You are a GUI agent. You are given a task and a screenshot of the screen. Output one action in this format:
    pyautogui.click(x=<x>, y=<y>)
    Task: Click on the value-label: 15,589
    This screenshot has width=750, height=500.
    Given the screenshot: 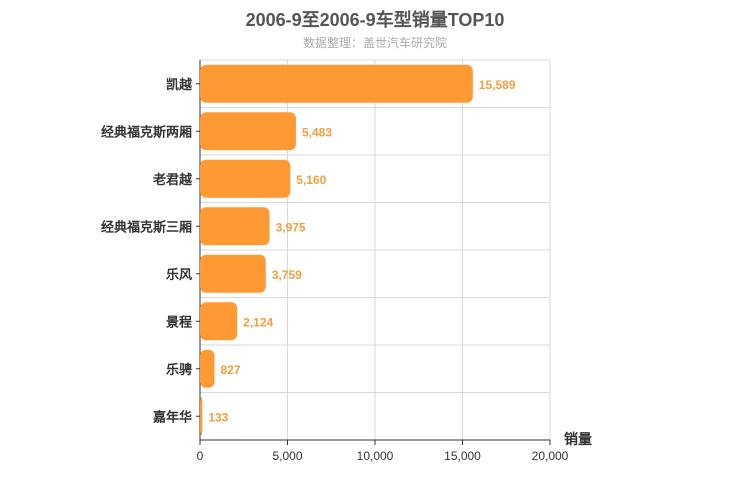 What is the action you would take?
    pyautogui.click(x=497, y=85)
    